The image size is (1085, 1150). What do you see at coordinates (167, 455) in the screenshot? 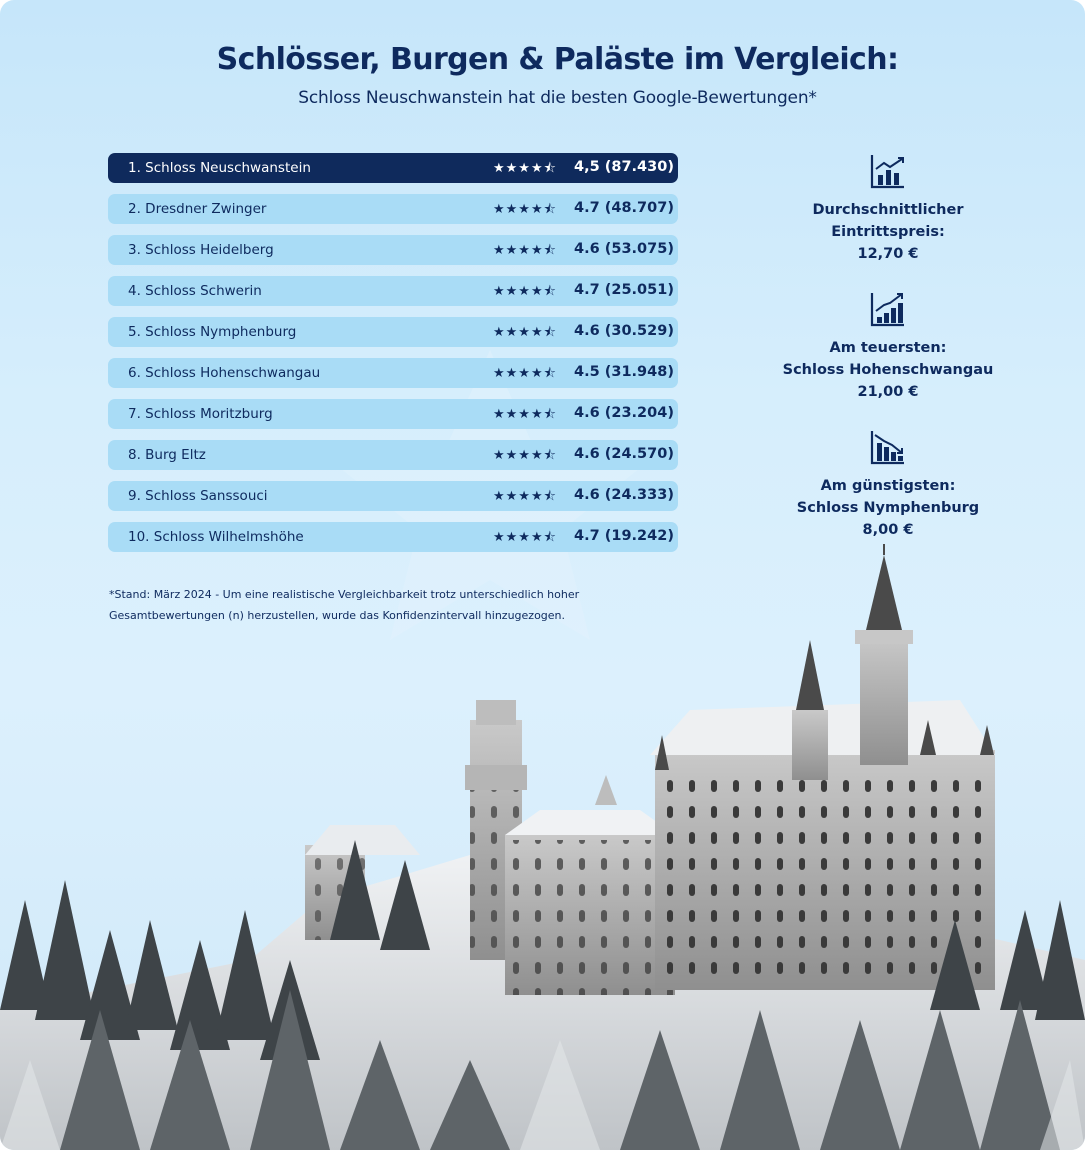
I see `castle-name: 8. Burg Eltz` at bounding box center [167, 455].